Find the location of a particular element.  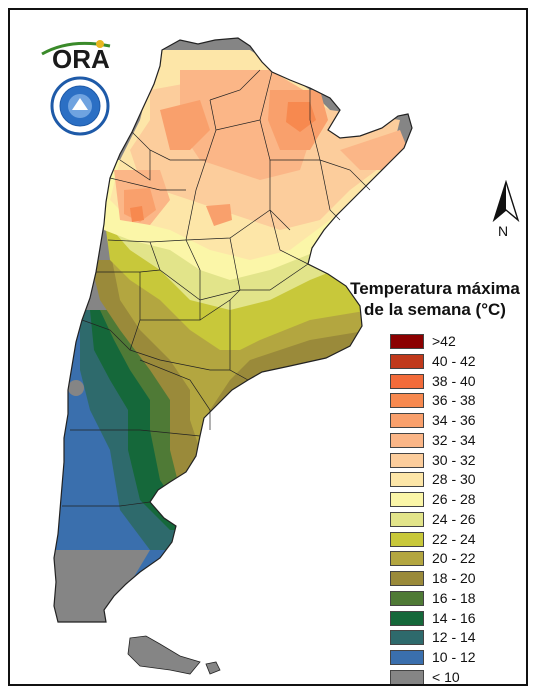

north-arrow is located at coordinates (506, 210).